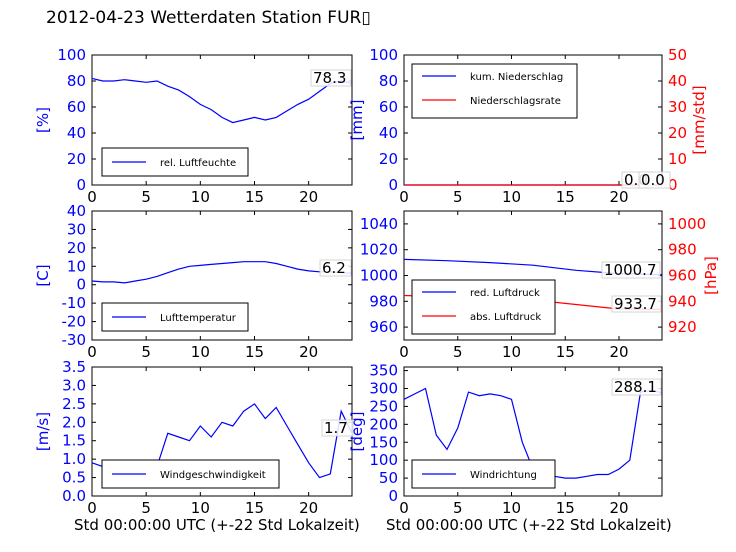 Image resolution: width=736 pixels, height=552 pixels. What do you see at coordinates (404, 352) in the screenshot?
I see `pressure-x-tick-label: 0` at bounding box center [404, 352].